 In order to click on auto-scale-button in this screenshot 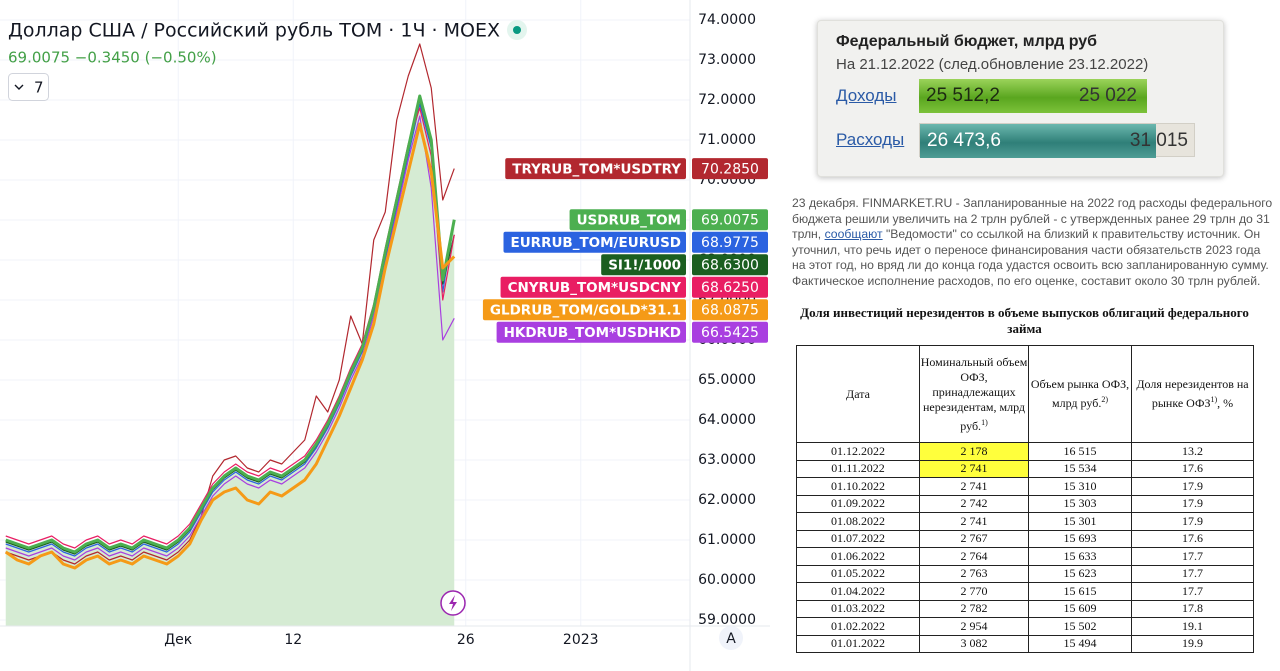, I will do `click(731, 638)`.